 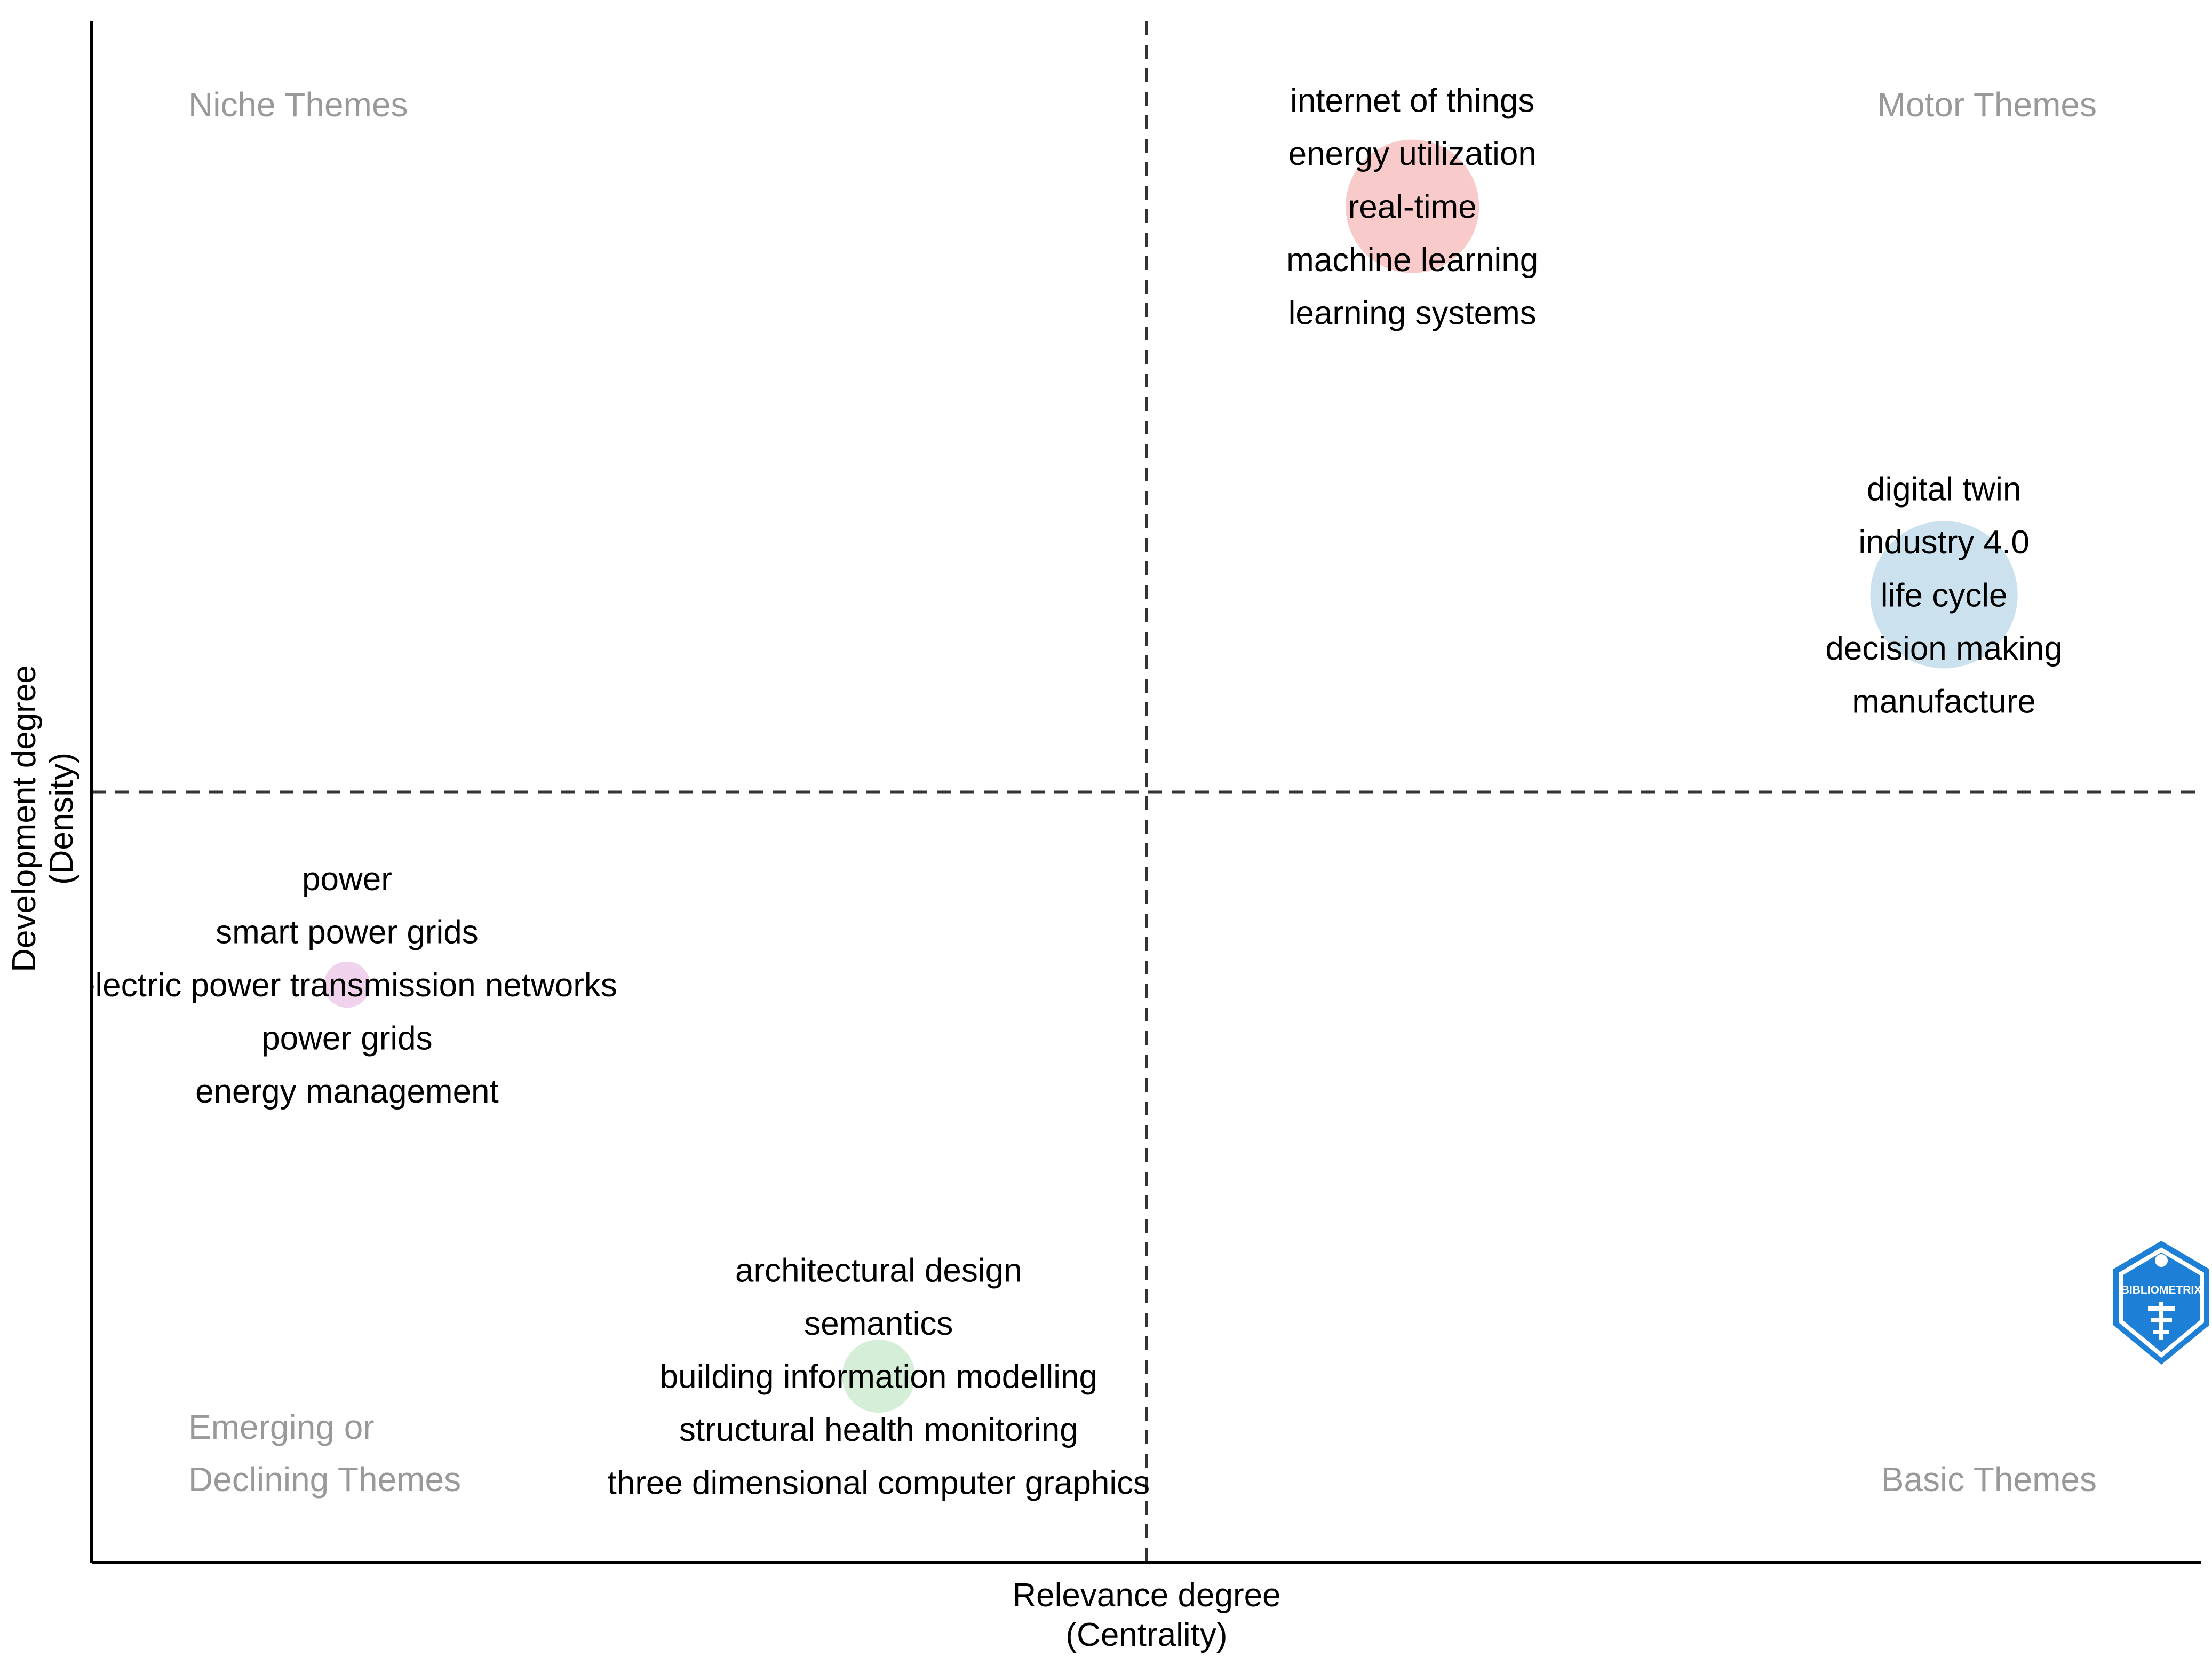 What do you see at coordinates (347, 1091) in the screenshot?
I see `cluster-keyword-label: energy management` at bounding box center [347, 1091].